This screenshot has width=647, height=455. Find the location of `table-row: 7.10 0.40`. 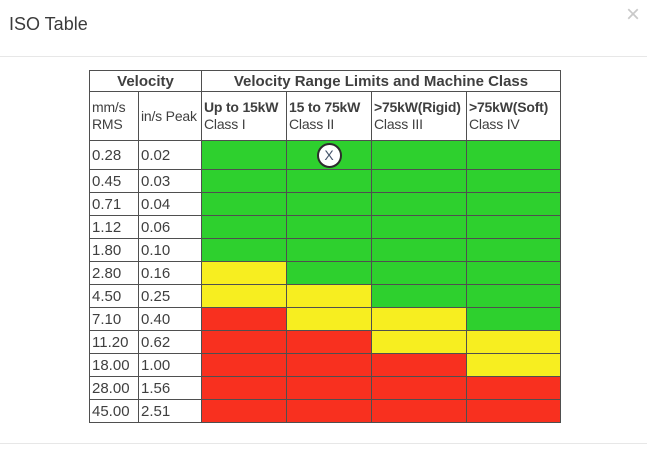

table-row: 7.10 0.40 is located at coordinates (325, 319).